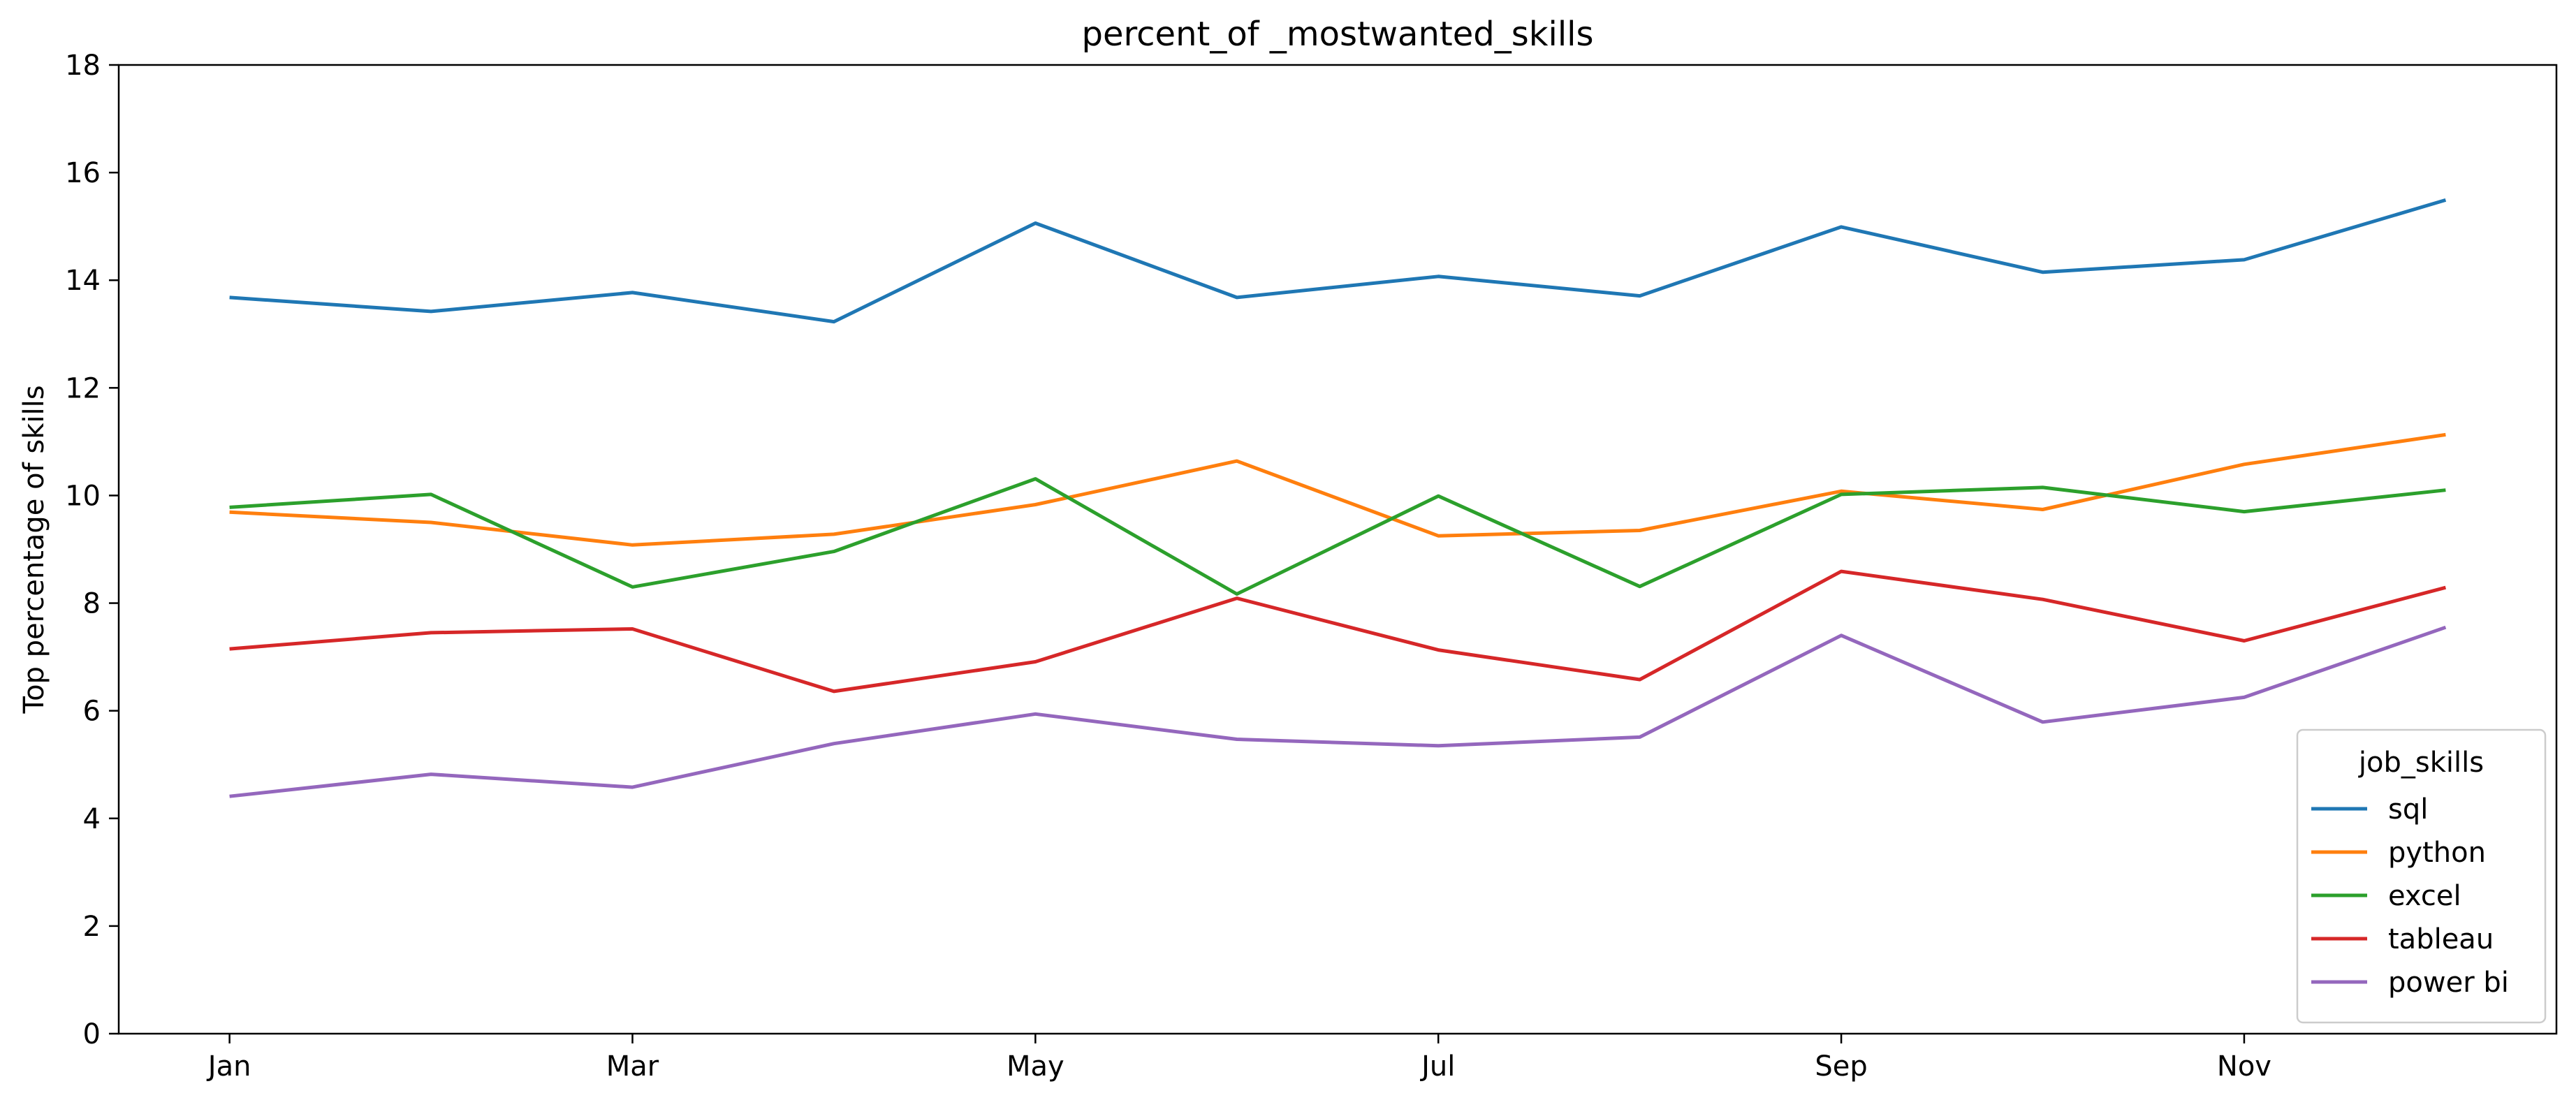  I want to click on x-tick-label: Jul, so click(1437, 1066).